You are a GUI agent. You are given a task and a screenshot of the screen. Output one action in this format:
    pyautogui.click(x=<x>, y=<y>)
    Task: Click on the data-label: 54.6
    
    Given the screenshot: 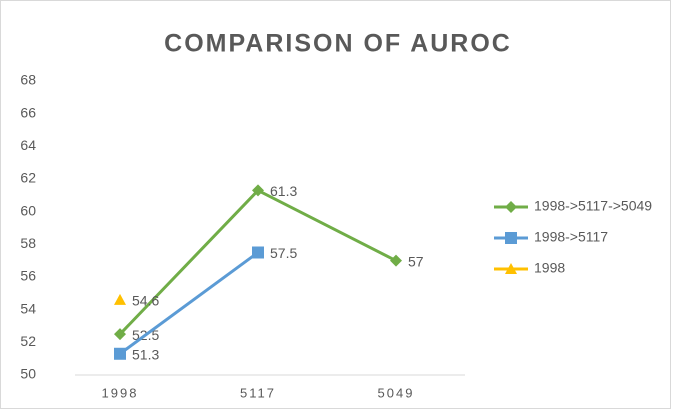 What is the action you would take?
    pyautogui.click(x=145, y=301)
    